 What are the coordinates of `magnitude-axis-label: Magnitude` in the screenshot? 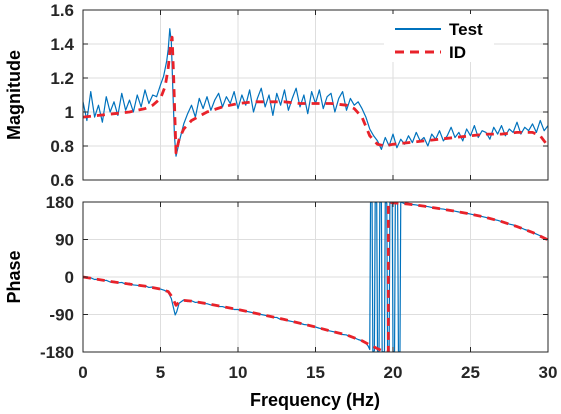 It's located at (14, 95).